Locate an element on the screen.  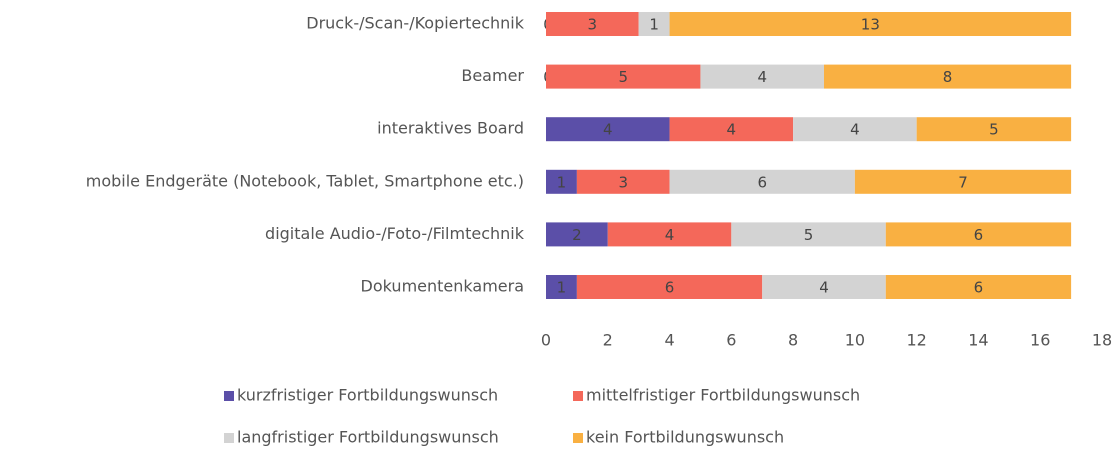
x-tick-label: 0 is located at coordinates (546, 340).